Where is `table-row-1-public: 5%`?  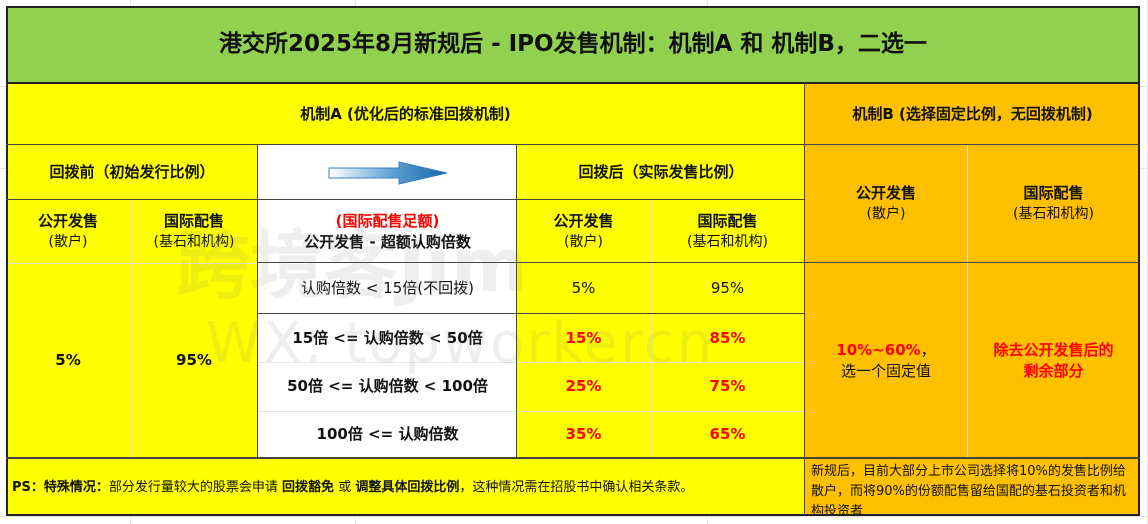
table-row-1-public: 5% is located at coordinates (583, 288).